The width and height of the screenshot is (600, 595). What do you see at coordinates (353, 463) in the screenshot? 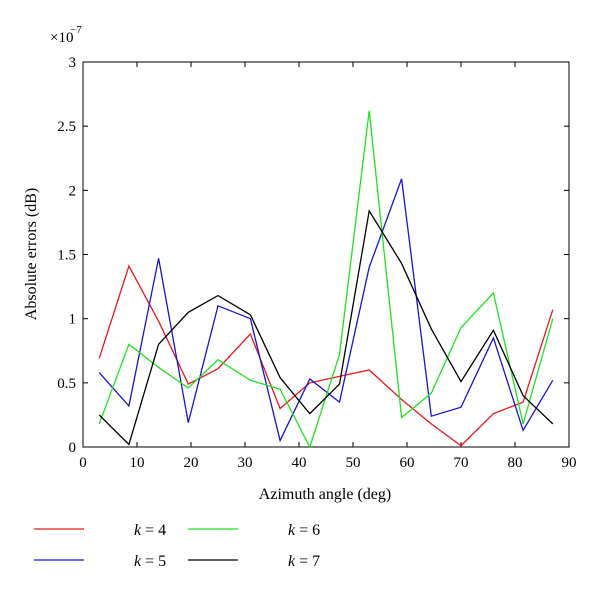
I see `x-tick-label: 50` at bounding box center [353, 463].